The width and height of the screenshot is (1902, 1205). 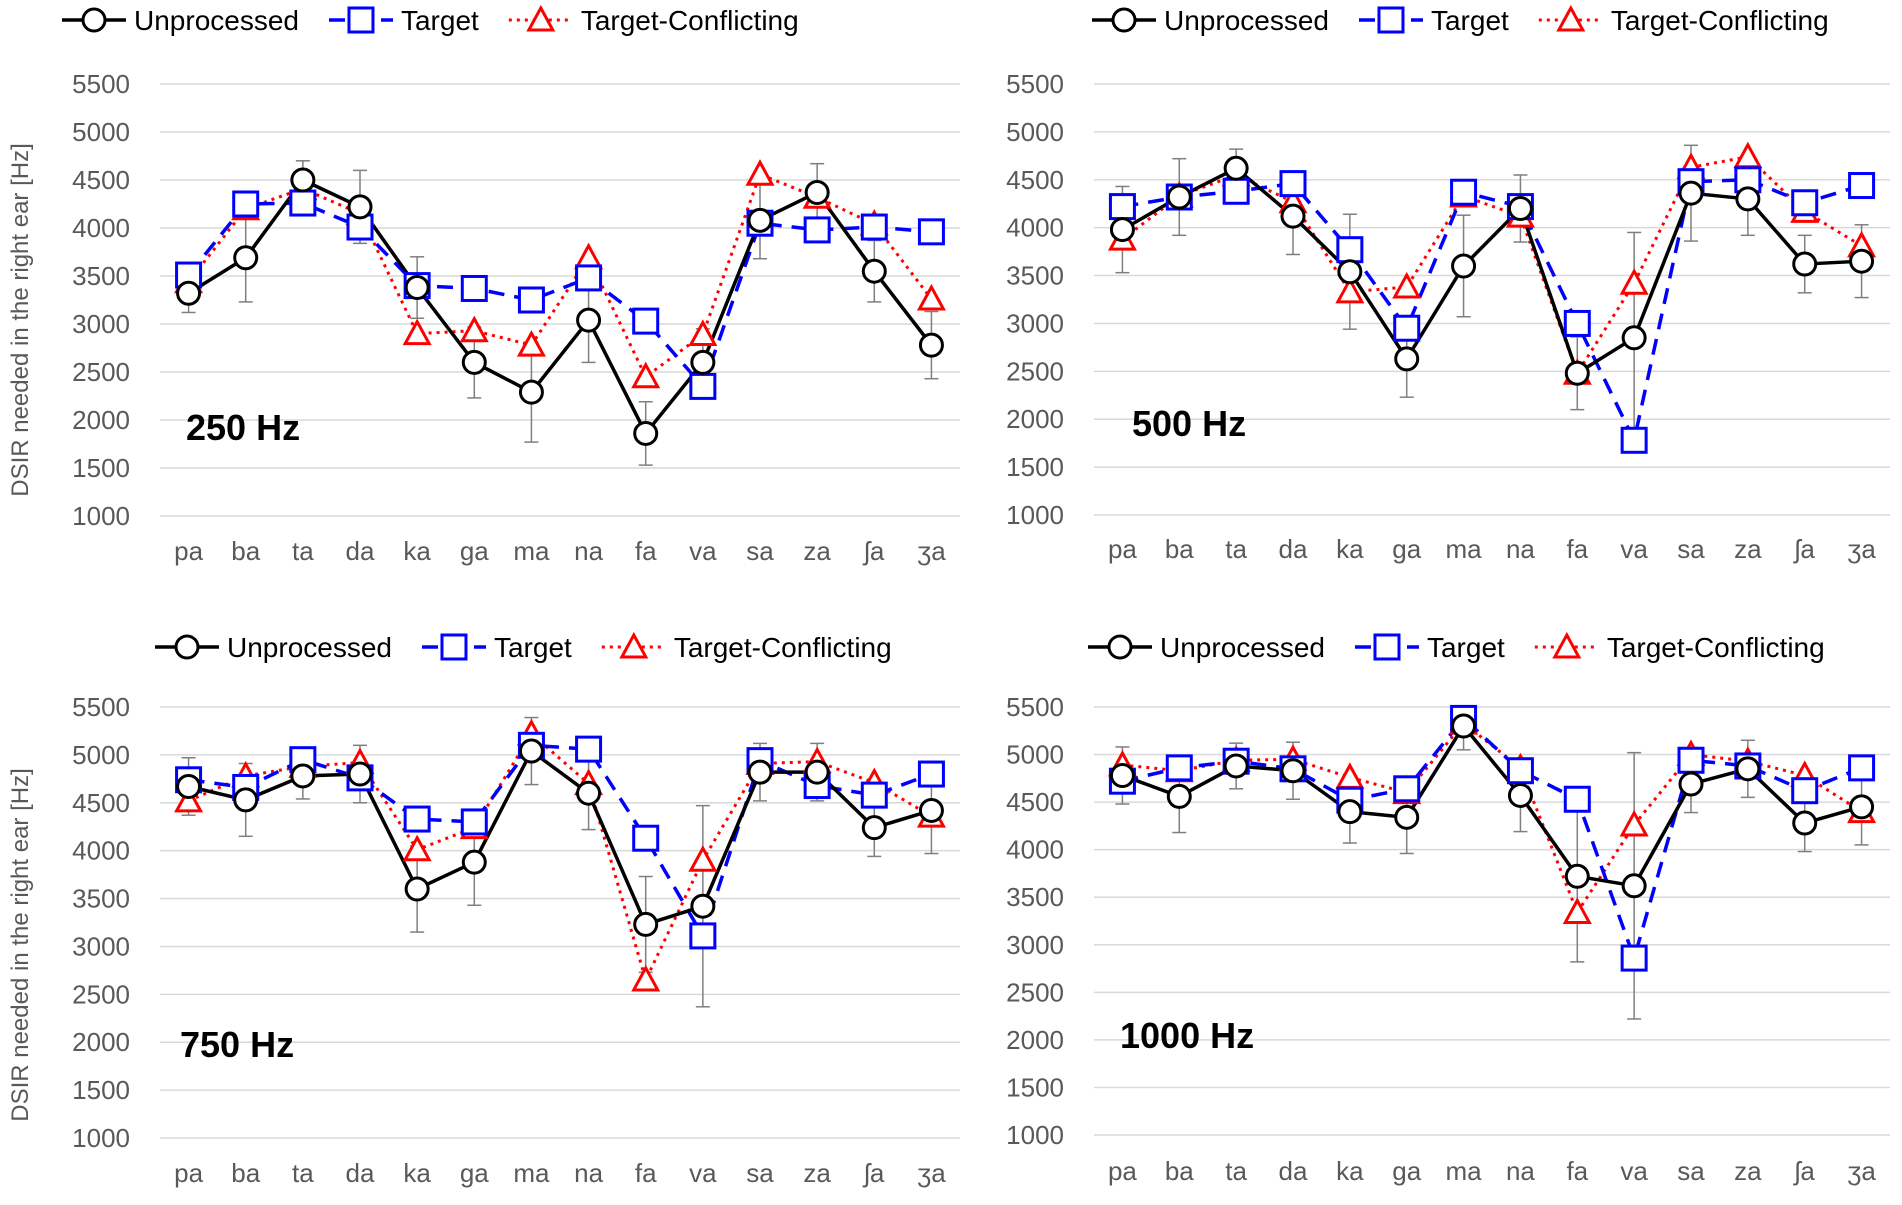 What do you see at coordinates (309, 647) in the screenshot?
I see `legend-label-unprocessed: Unprocessed` at bounding box center [309, 647].